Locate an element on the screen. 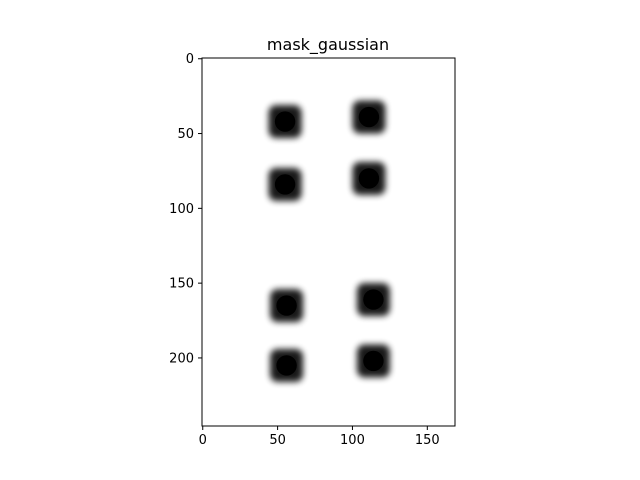 The image size is (640, 480). y-tick-label: 50 is located at coordinates (185, 134).